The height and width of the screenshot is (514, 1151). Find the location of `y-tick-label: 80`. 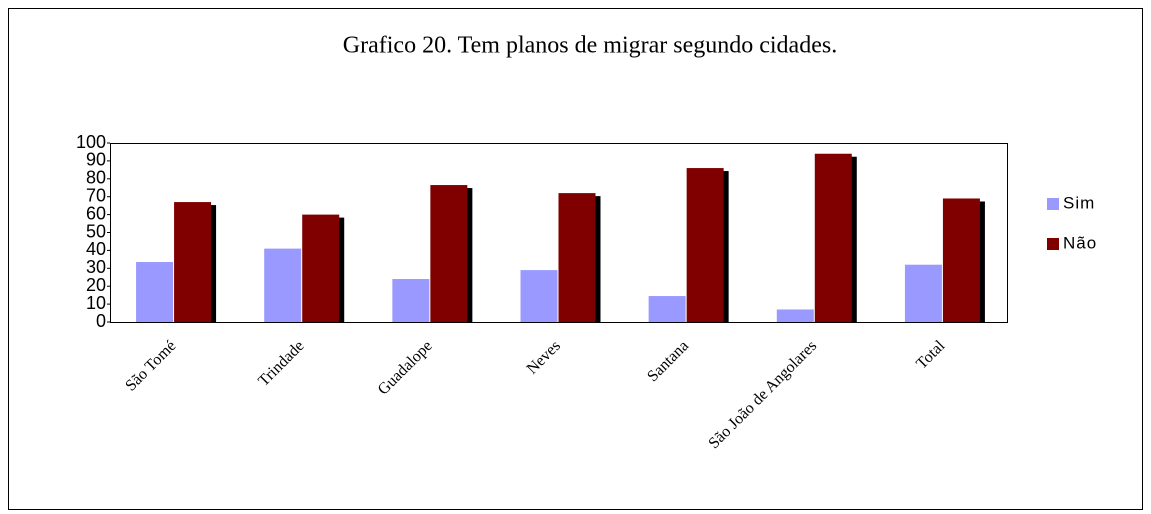

y-tick-label: 80 is located at coordinates (96, 178).